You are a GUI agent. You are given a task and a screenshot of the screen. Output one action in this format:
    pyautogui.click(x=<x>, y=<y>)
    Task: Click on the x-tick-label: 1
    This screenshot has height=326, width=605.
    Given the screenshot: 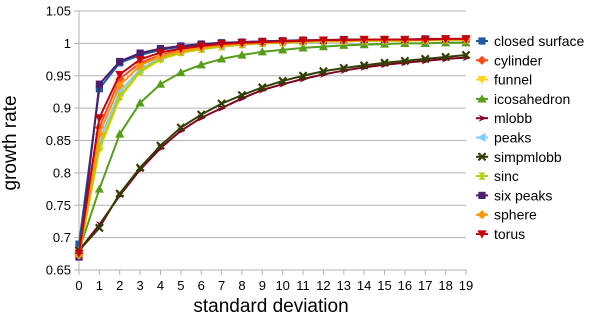 What is the action you would take?
    pyautogui.click(x=99, y=285)
    